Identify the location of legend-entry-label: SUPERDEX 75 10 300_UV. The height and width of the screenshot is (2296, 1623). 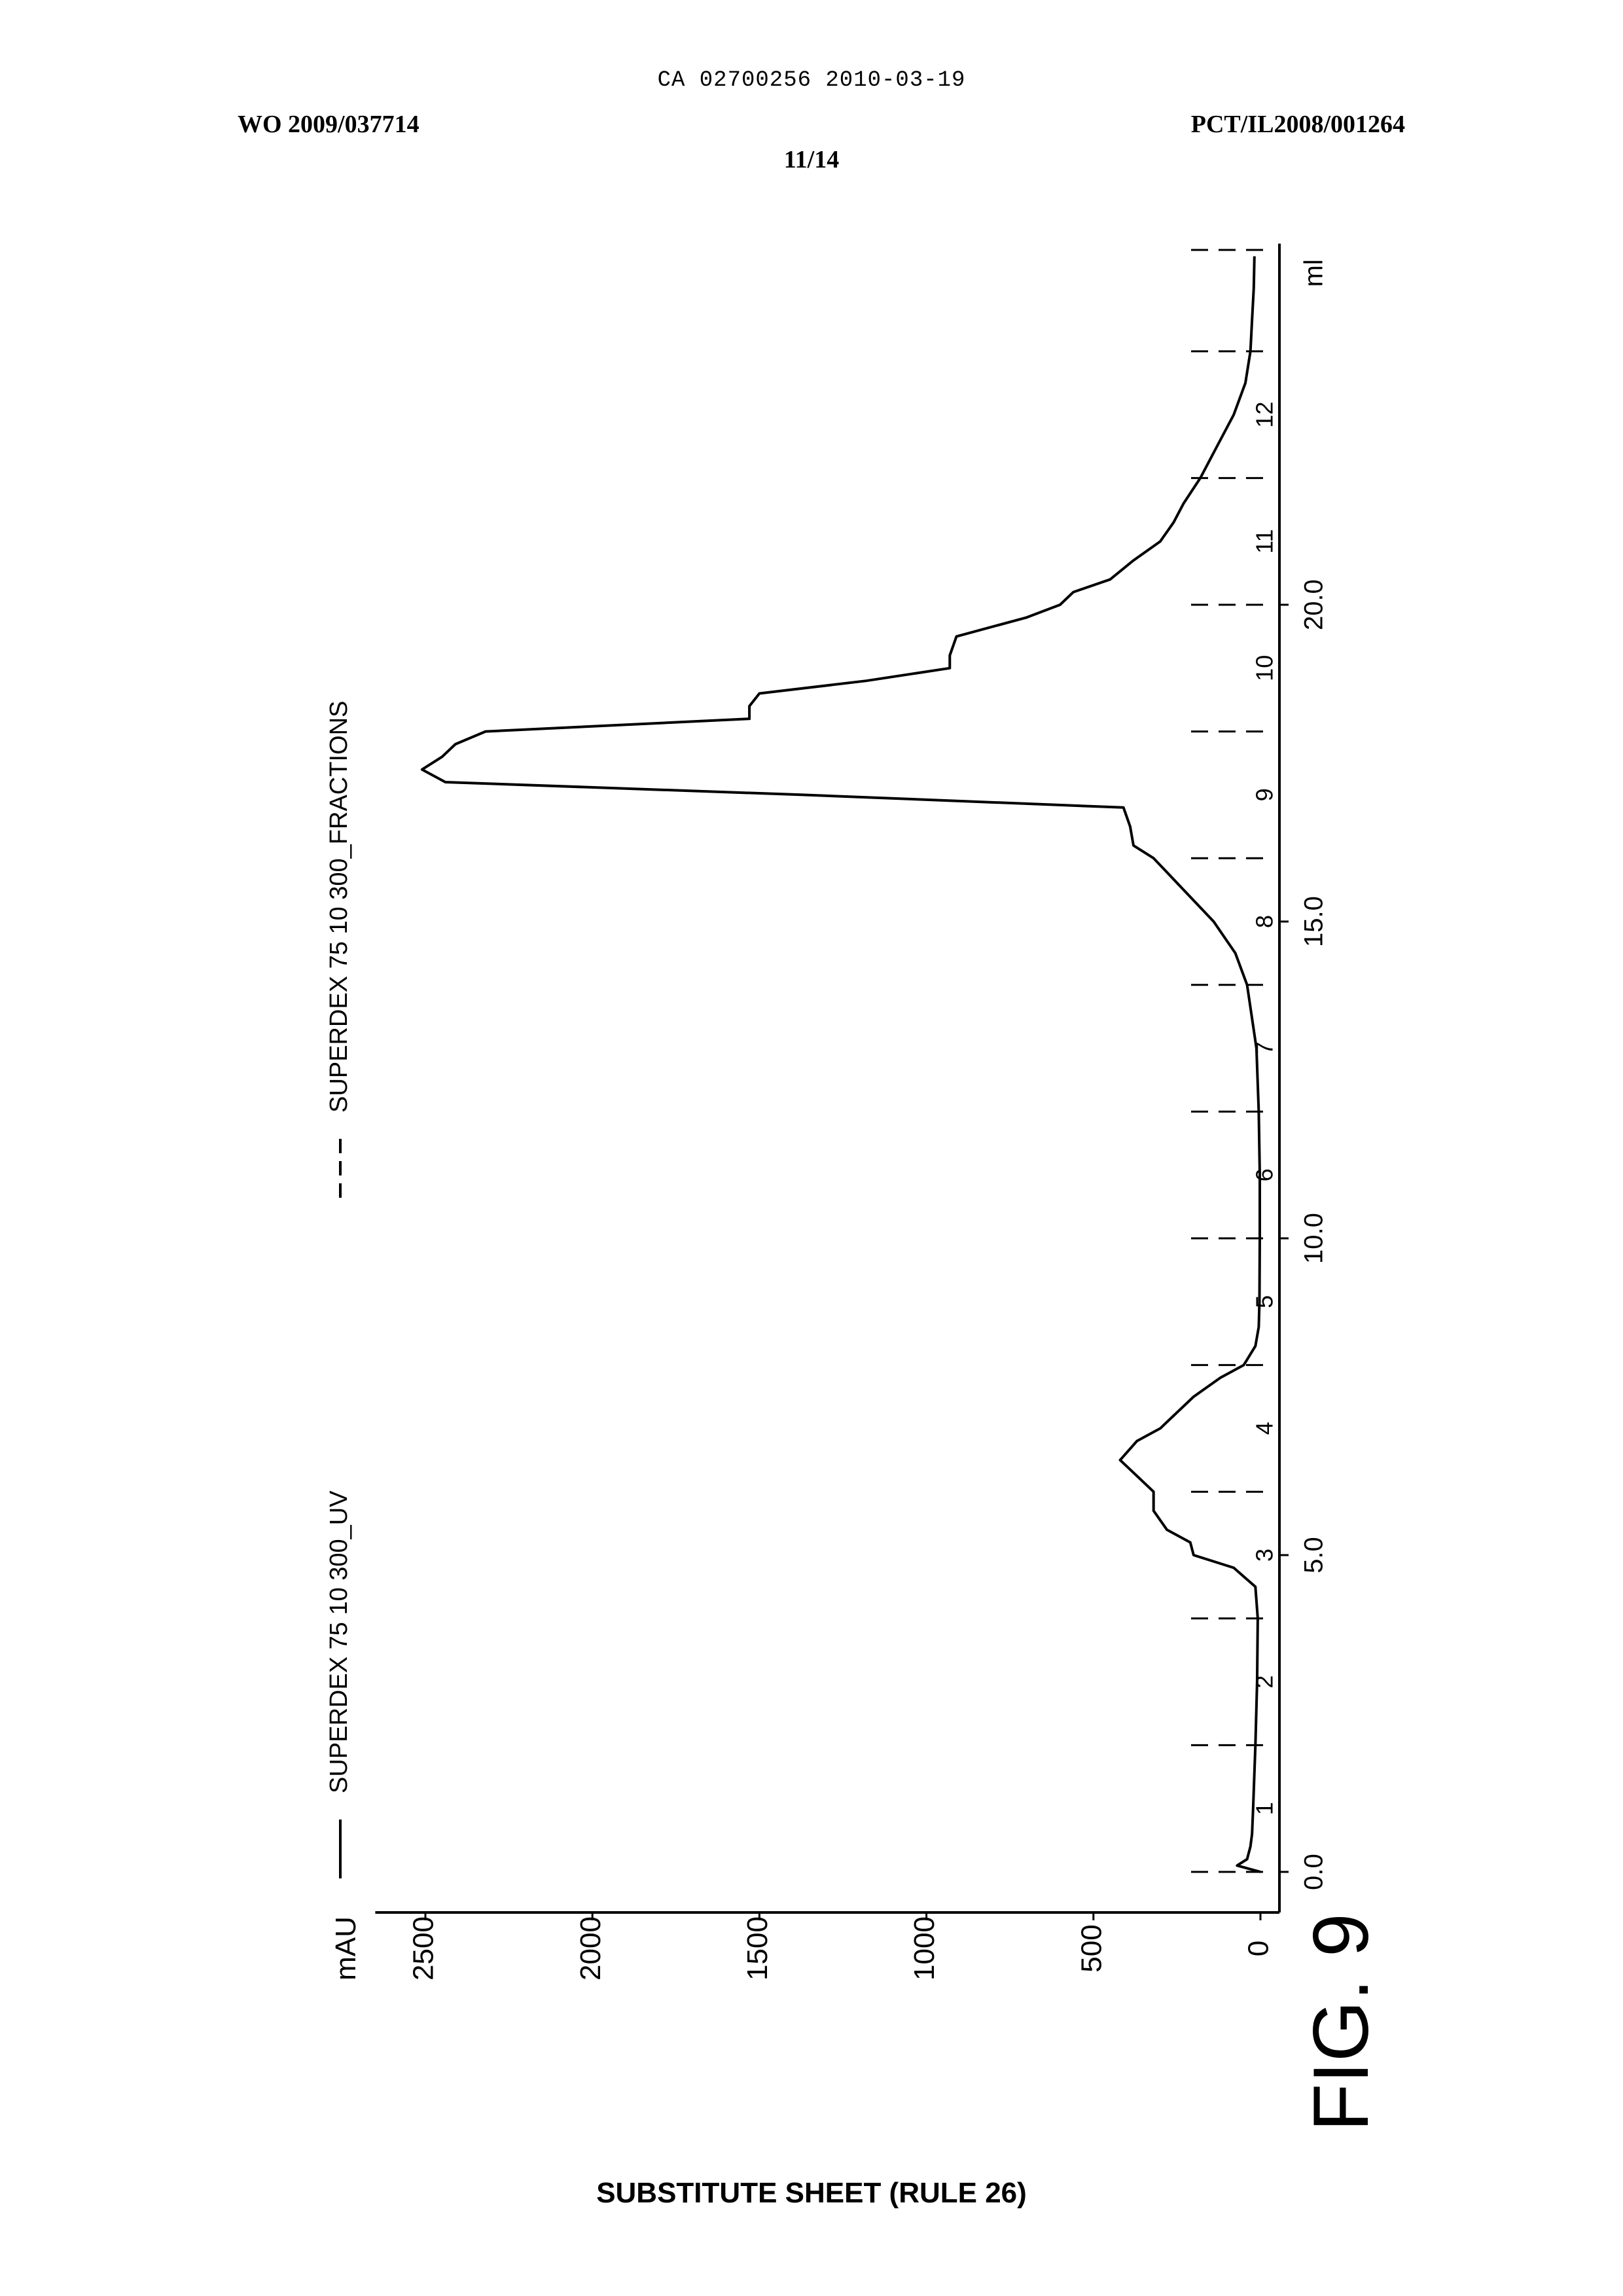
(339, 1641).